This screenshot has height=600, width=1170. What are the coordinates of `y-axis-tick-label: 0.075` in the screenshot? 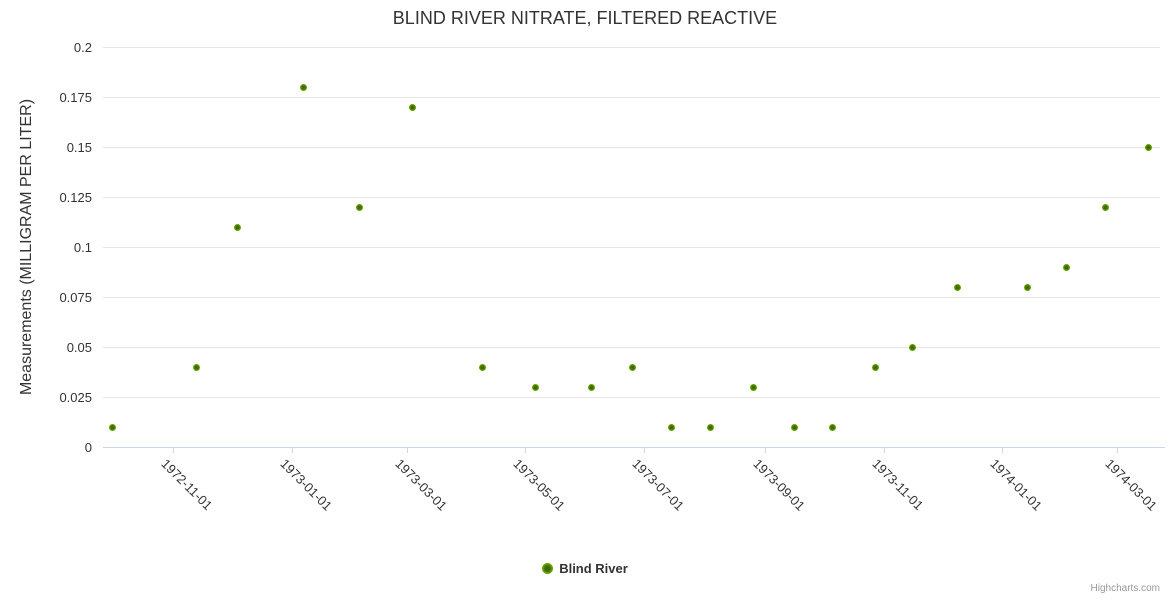 It's located at (75, 297).